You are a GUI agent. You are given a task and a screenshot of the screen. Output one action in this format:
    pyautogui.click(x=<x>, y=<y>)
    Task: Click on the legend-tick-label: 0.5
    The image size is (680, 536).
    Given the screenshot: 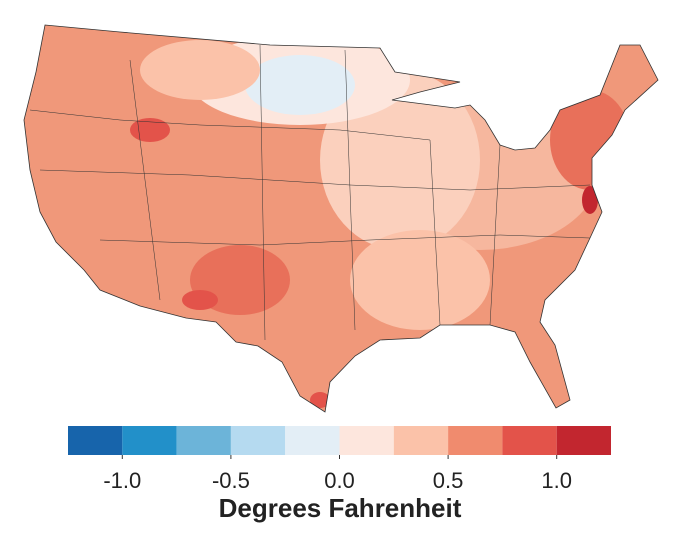 What is the action you would take?
    pyautogui.click(x=448, y=480)
    